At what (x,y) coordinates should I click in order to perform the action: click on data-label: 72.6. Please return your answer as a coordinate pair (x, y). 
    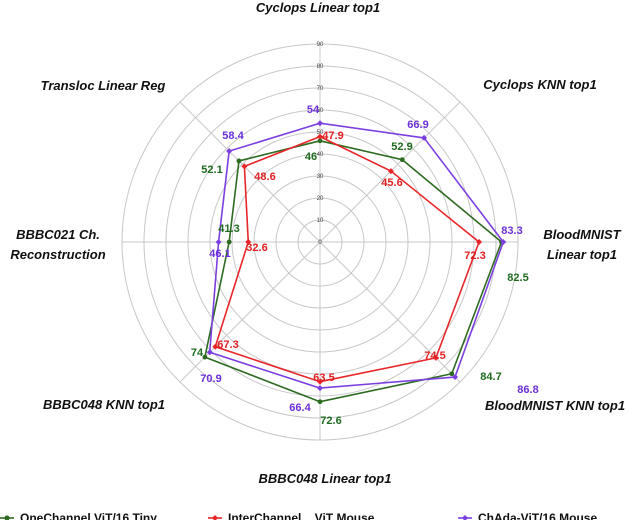
    Looking at the image, I should click on (330, 421).